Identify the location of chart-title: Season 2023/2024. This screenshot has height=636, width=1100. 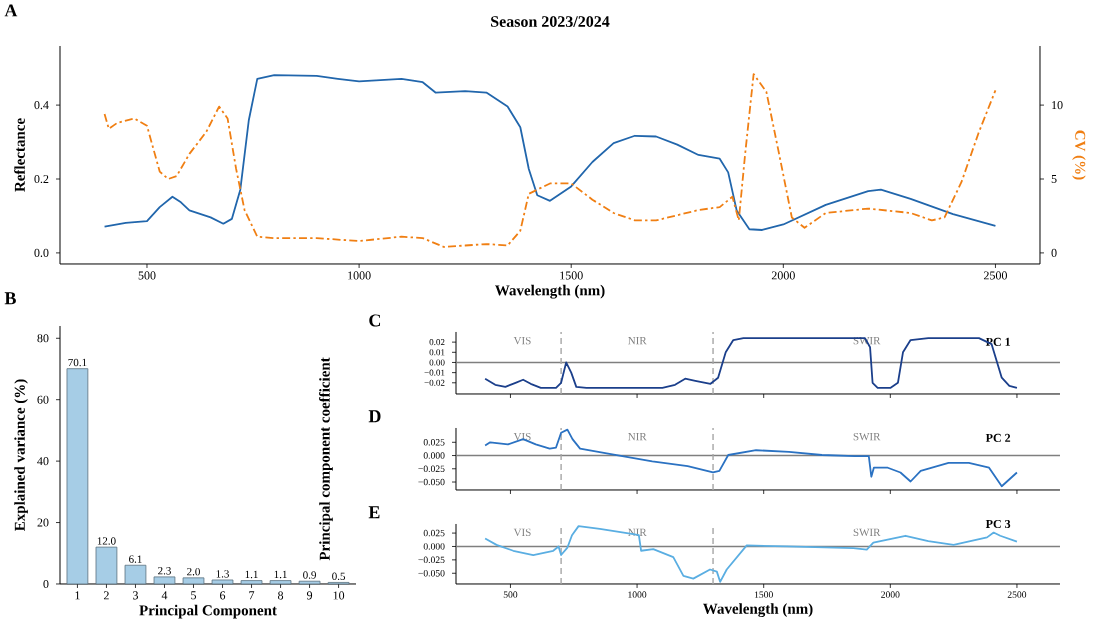
(550, 21).